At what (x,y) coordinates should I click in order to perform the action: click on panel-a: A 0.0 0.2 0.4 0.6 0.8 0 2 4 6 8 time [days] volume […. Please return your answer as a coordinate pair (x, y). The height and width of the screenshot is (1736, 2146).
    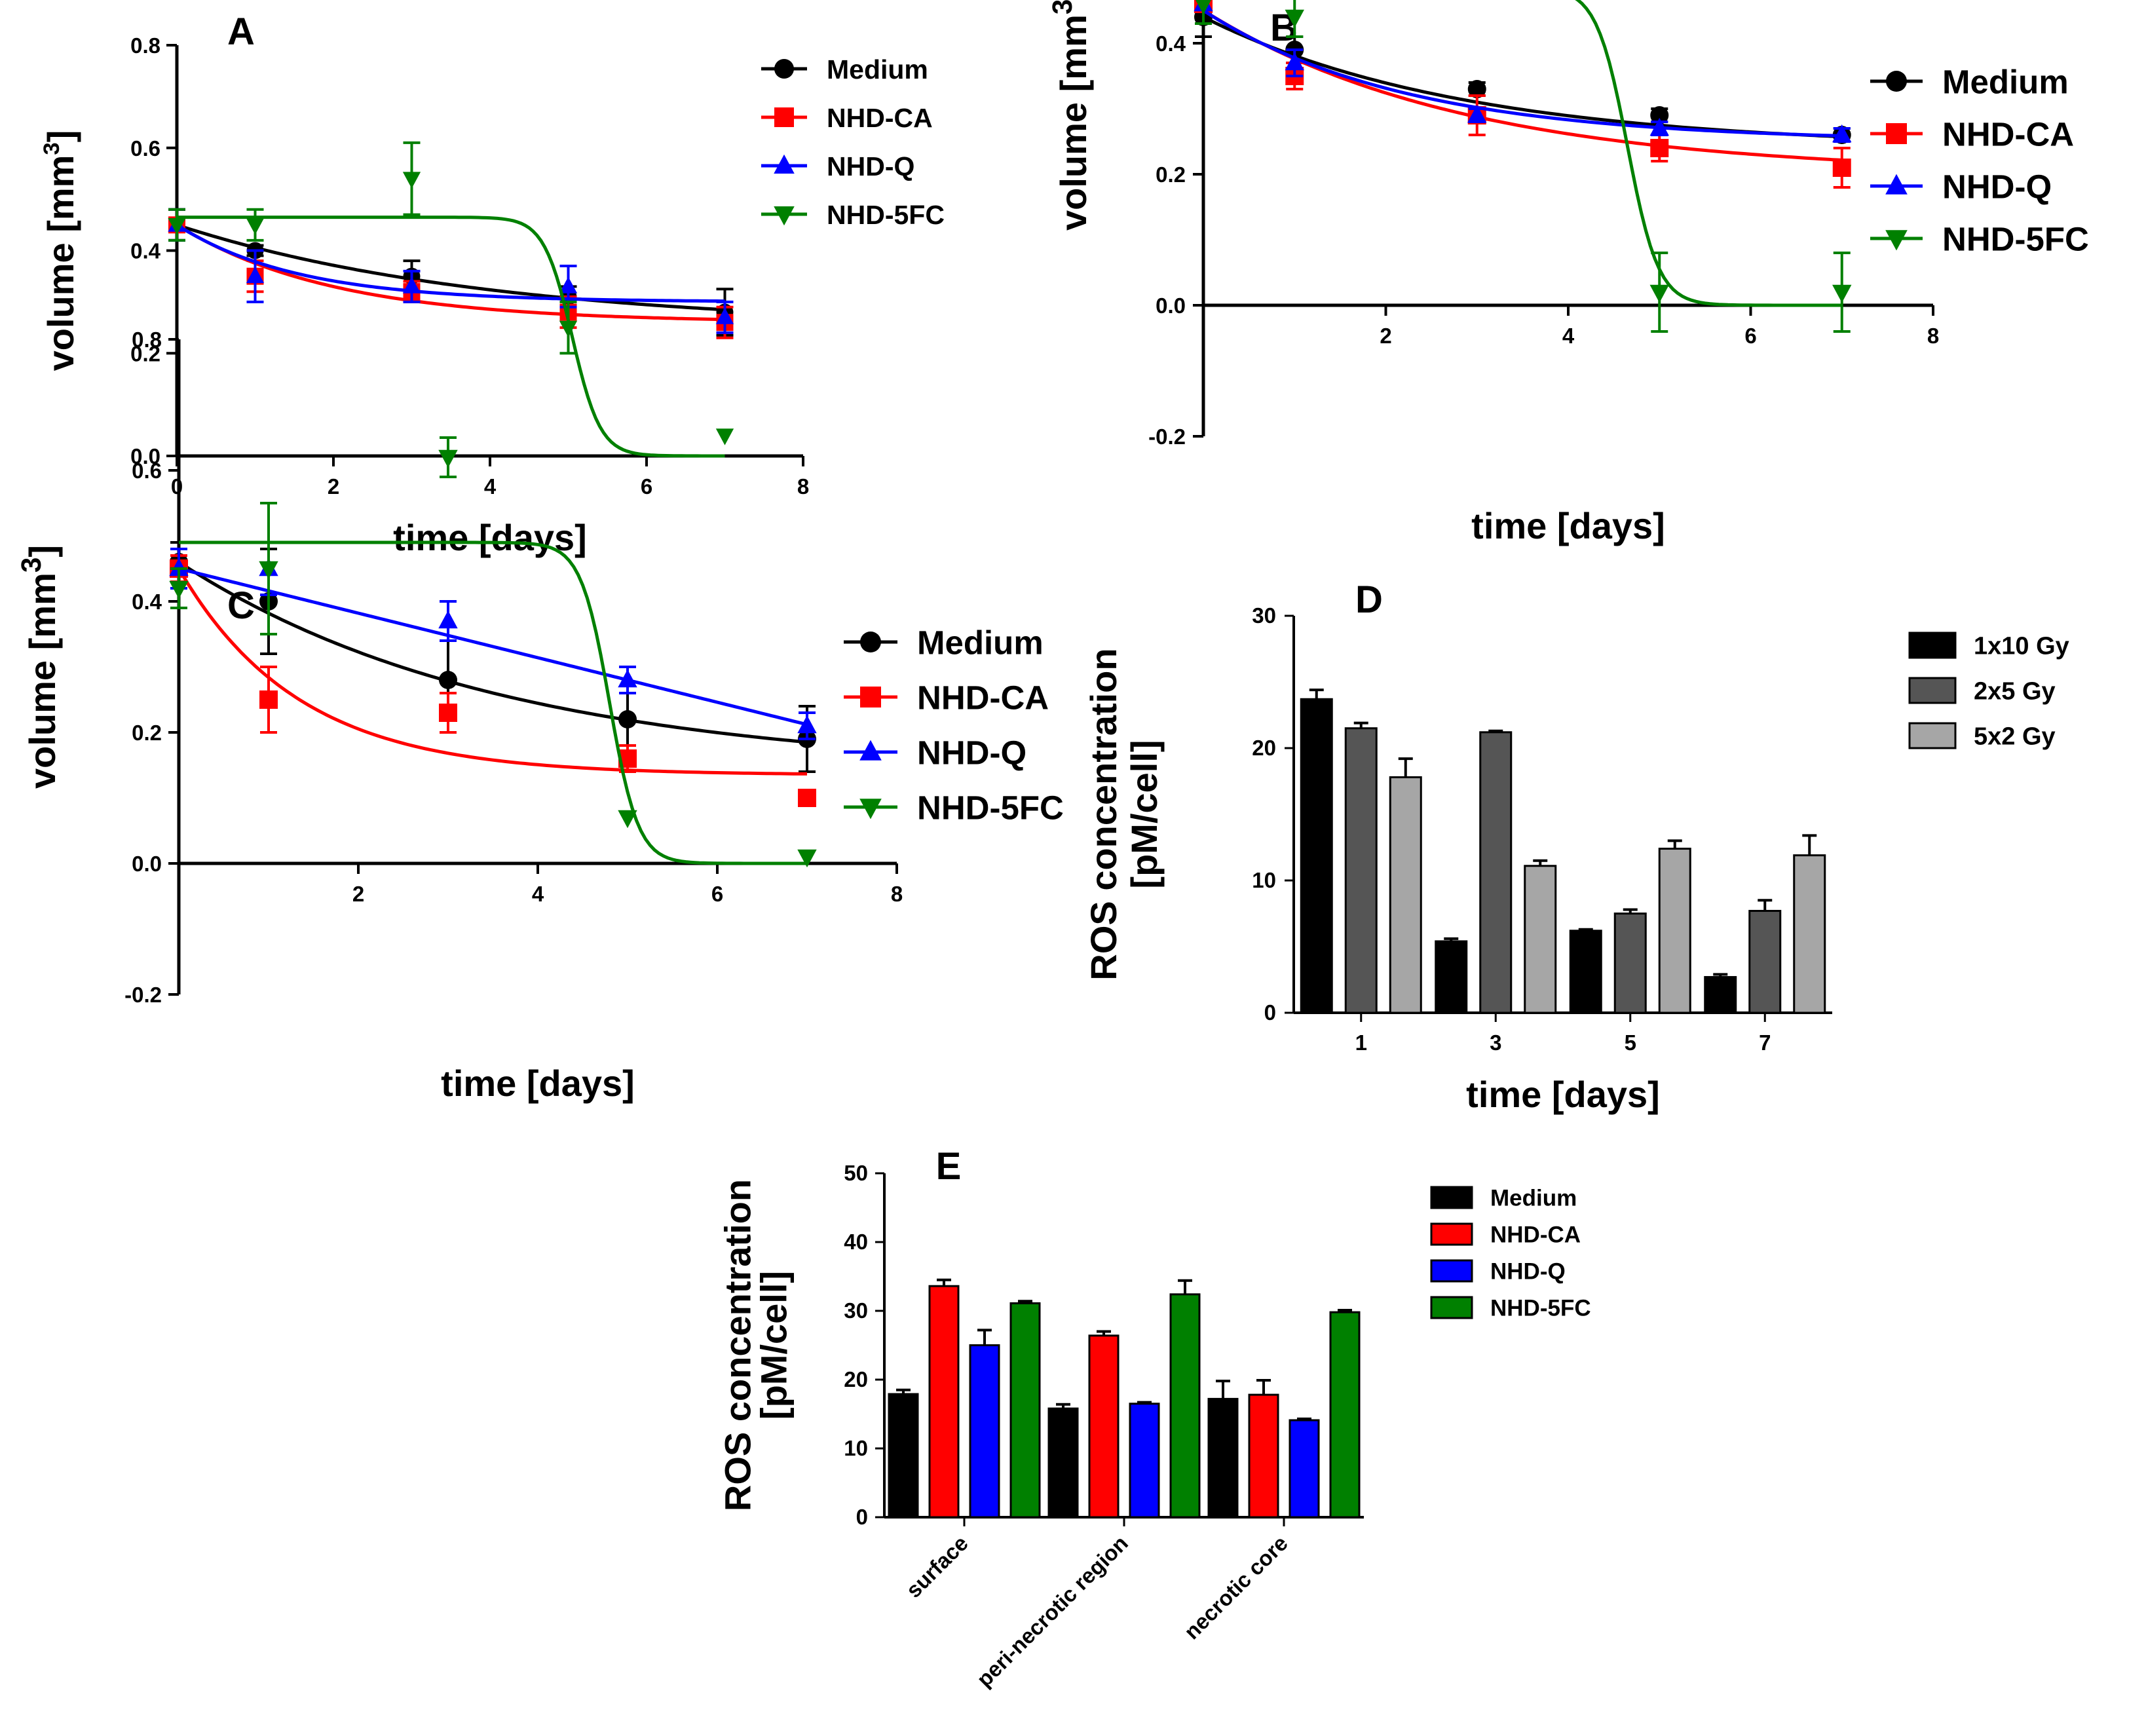
    Looking at the image, I should click on (492, 284).